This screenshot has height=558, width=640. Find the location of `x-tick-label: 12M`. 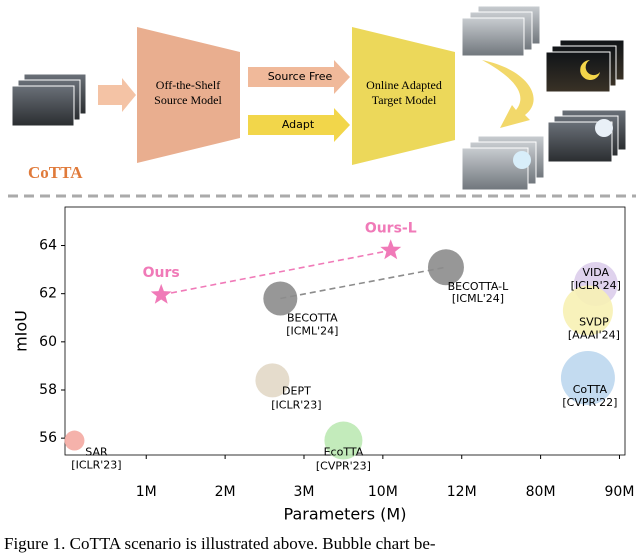

x-tick-label: 12M is located at coordinates (462, 492).